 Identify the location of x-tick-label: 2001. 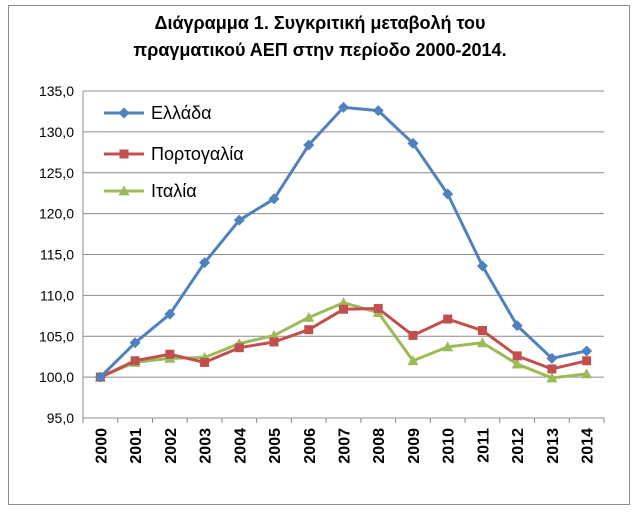
(136, 446).